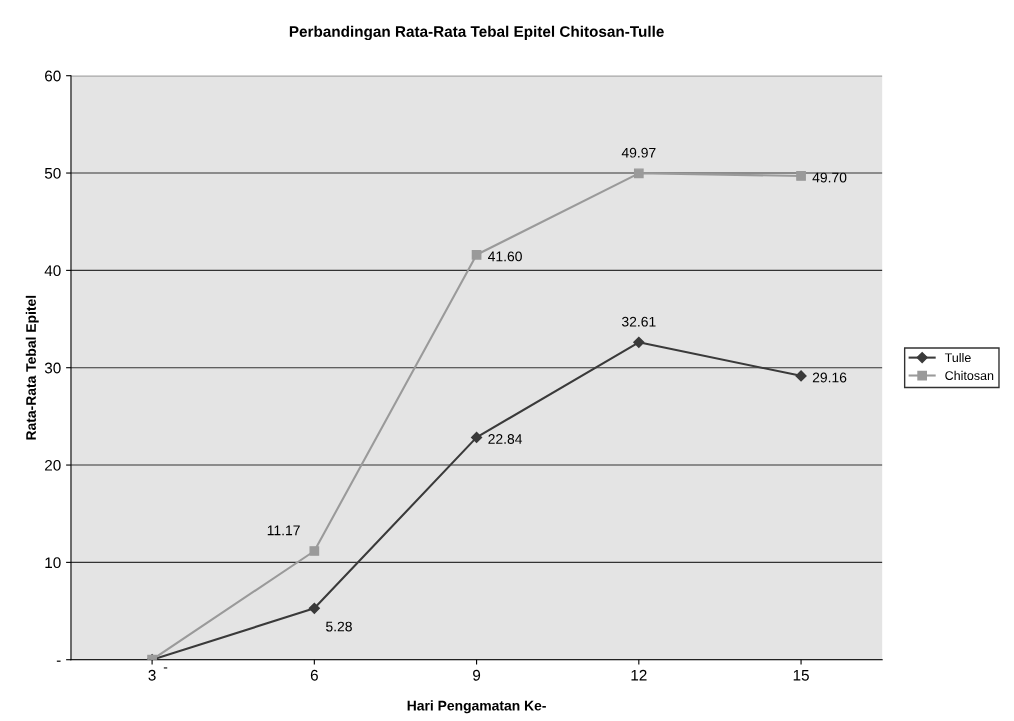  What do you see at coordinates (53, 76) in the screenshot?
I see `y-tick-label: 60` at bounding box center [53, 76].